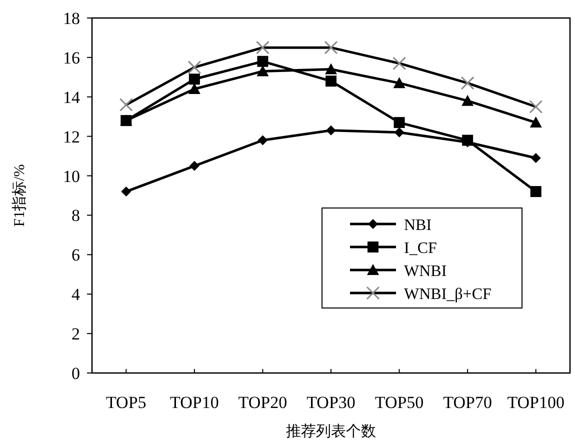 This screenshot has width=575, height=442. I want to click on x-axis-title: 推荐列表个数, so click(331, 431).